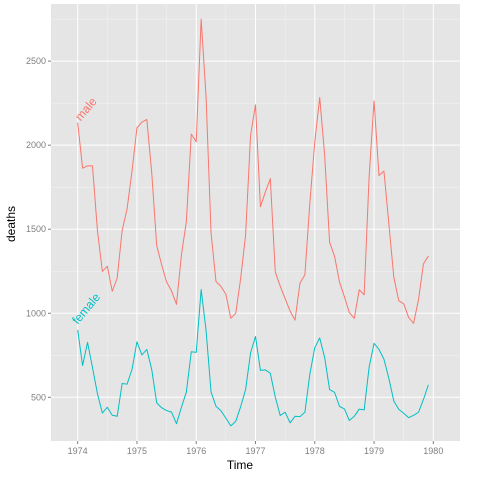 The height and width of the screenshot is (480, 480). Describe the element at coordinates (137, 451) in the screenshot. I see `x-tick-label: 1975` at that location.